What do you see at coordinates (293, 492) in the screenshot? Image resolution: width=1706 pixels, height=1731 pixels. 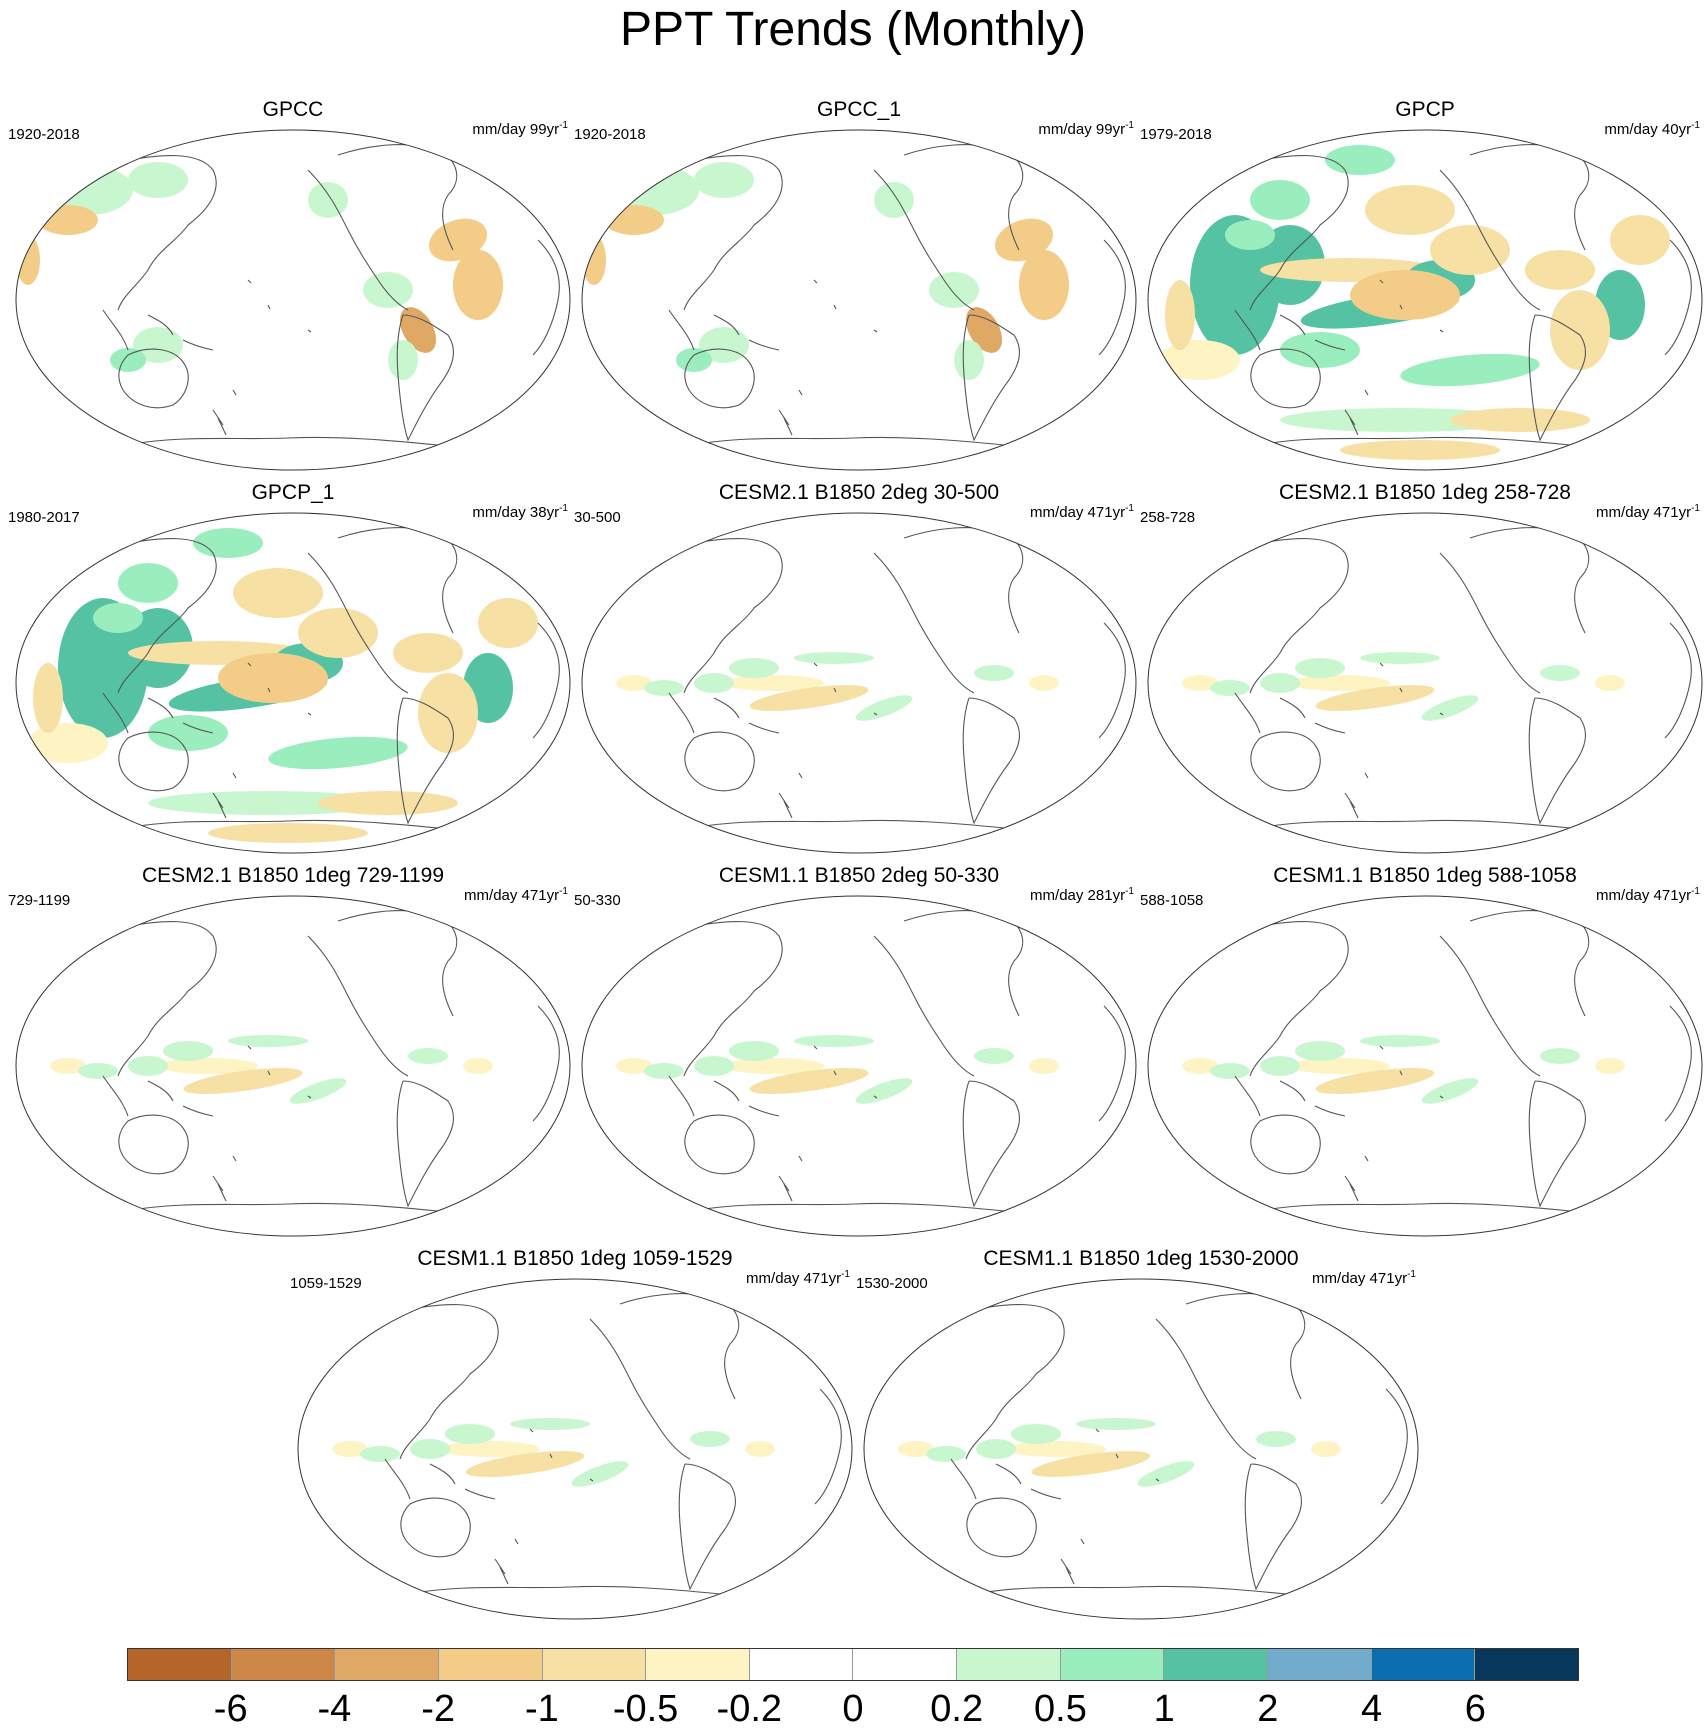 I see `panel-title: GPCP_1` at bounding box center [293, 492].